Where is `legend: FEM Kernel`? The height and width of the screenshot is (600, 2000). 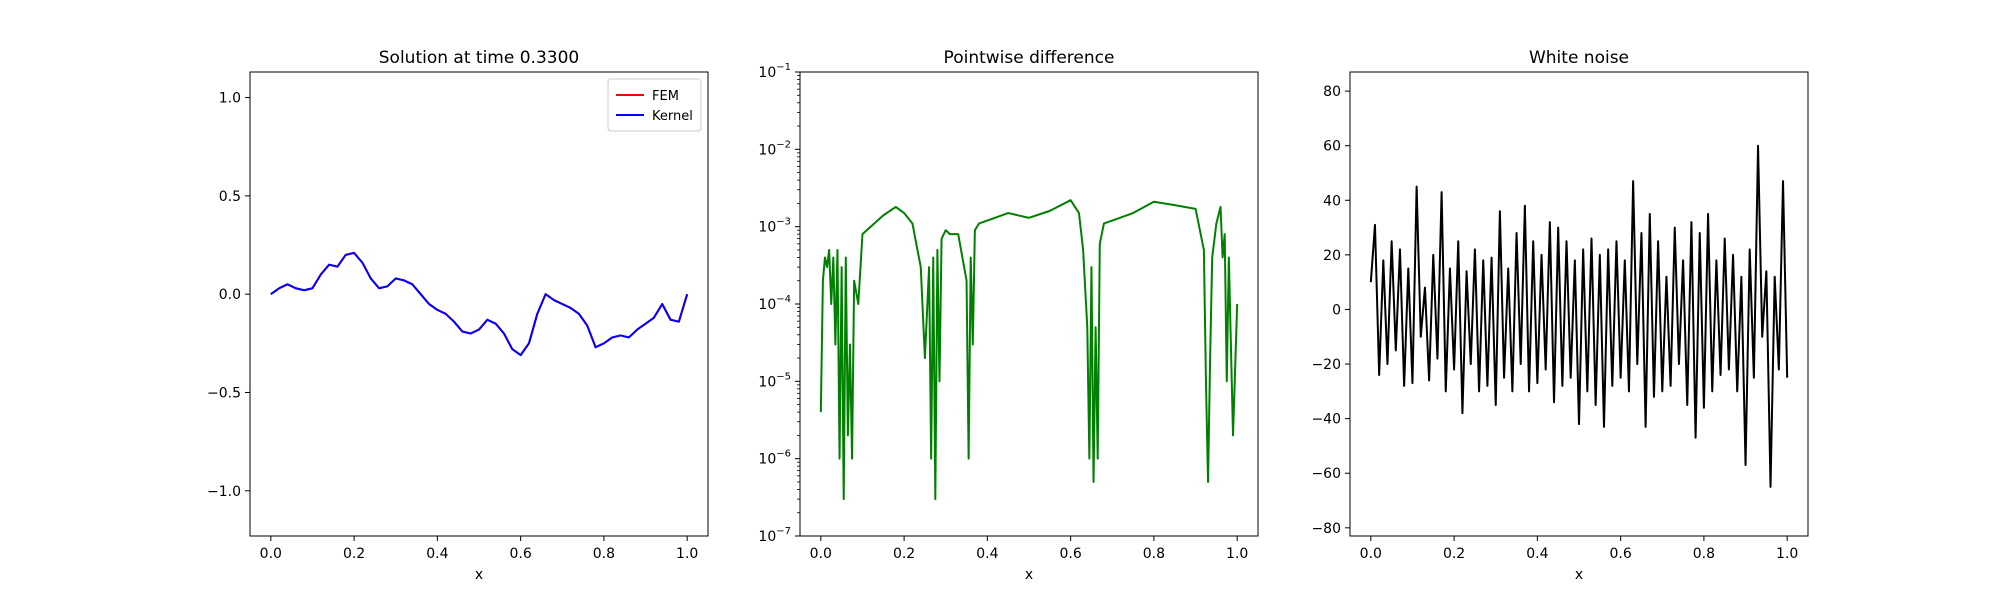
legend: FEM Kernel is located at coordinates (654, 105).